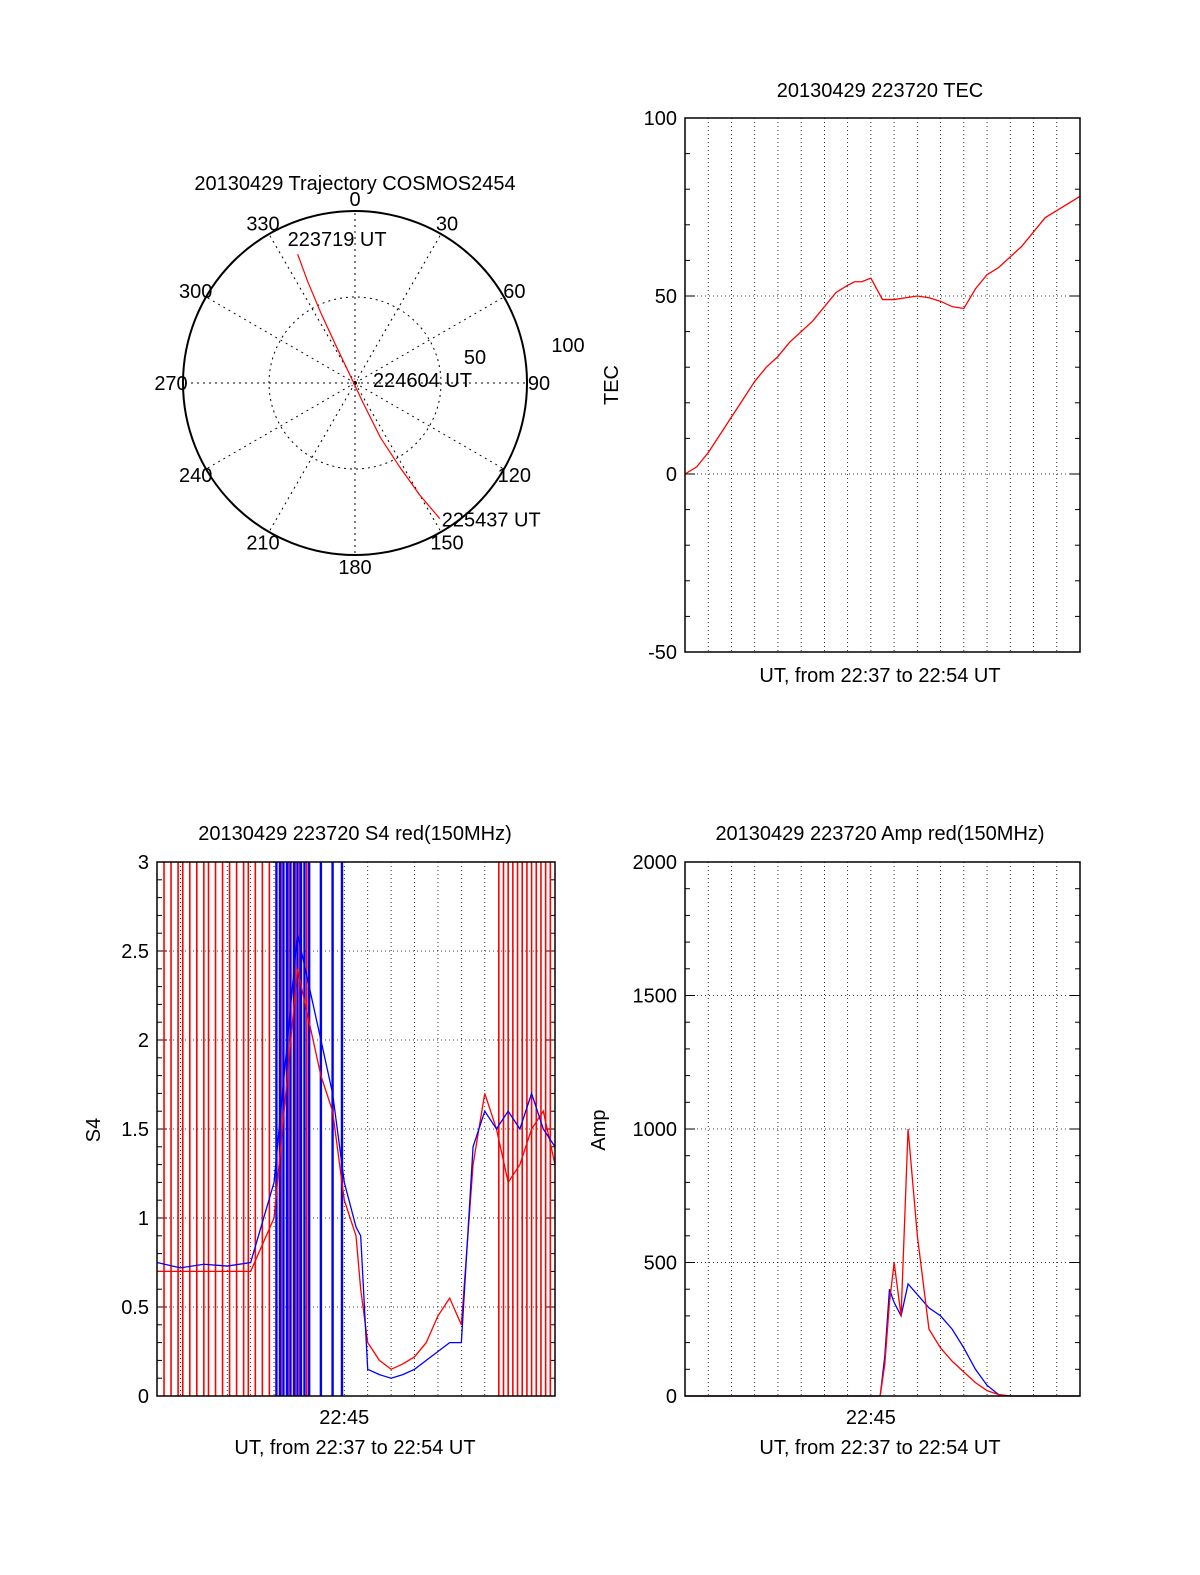 The height and width of the screenshot is (1575, 1200). What do you see at coordinates (447, 225) in the screenshot?
I see `polar-azimuth-label: 30` at bounding box center [447, 225].